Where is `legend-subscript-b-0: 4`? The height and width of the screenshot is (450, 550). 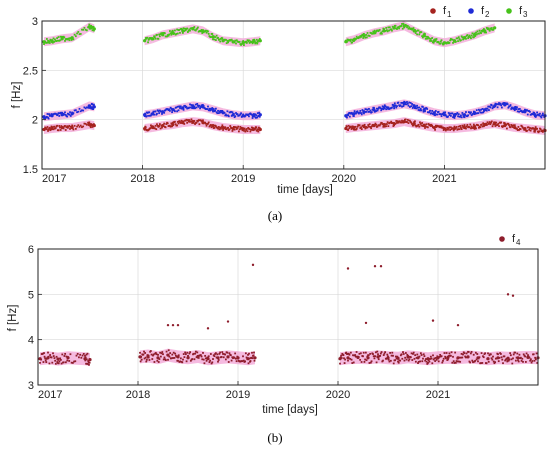
legend-subscript-b-0: 4 is located at coordinates (518, 242).